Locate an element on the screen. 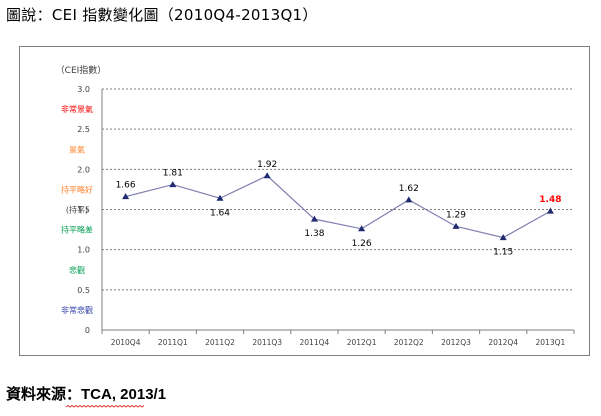 The image size is (601, 416). y-tick-label: 2.0 is located at coordinates (83, 169).